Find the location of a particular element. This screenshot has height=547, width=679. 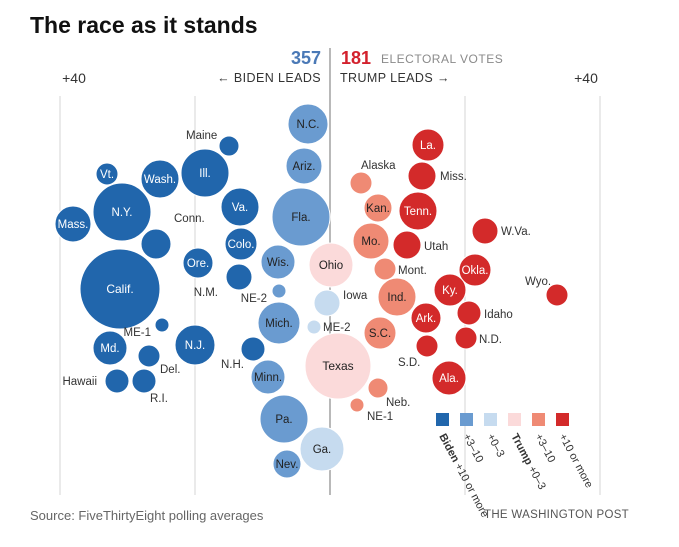

state-label: S.C. is located at coordinates (380, 334).